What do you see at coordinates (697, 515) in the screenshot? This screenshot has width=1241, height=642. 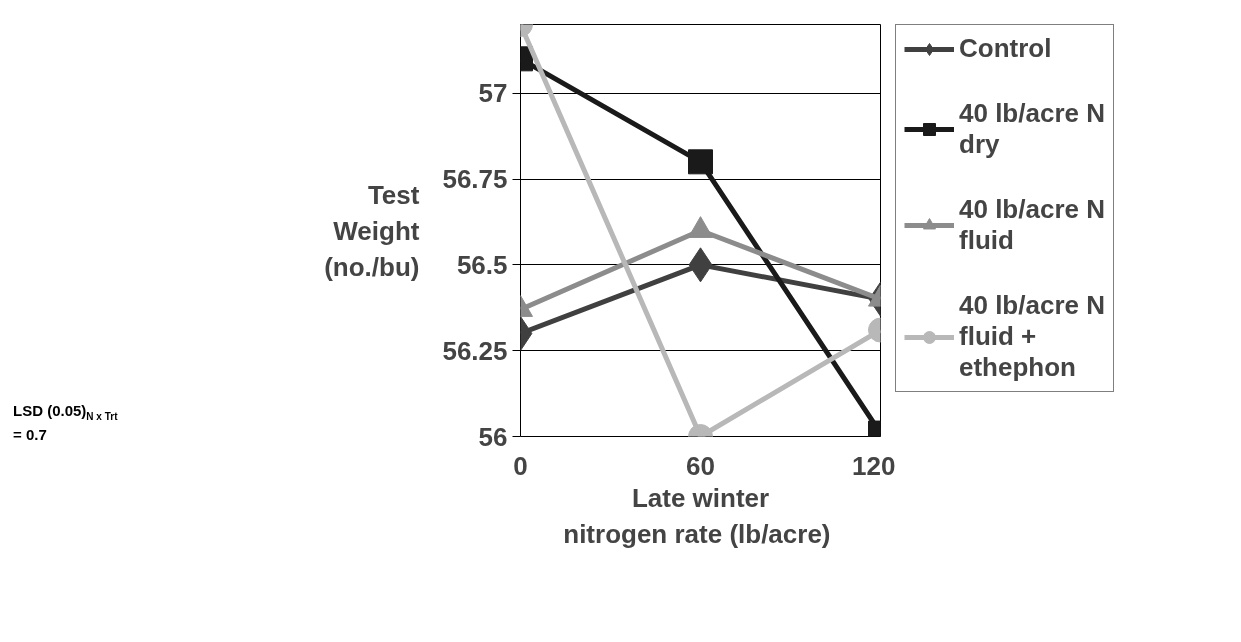 I see `x-axis-title: Late winter nitrogen rate (lb/acre)` at bounding box center [697, 515].